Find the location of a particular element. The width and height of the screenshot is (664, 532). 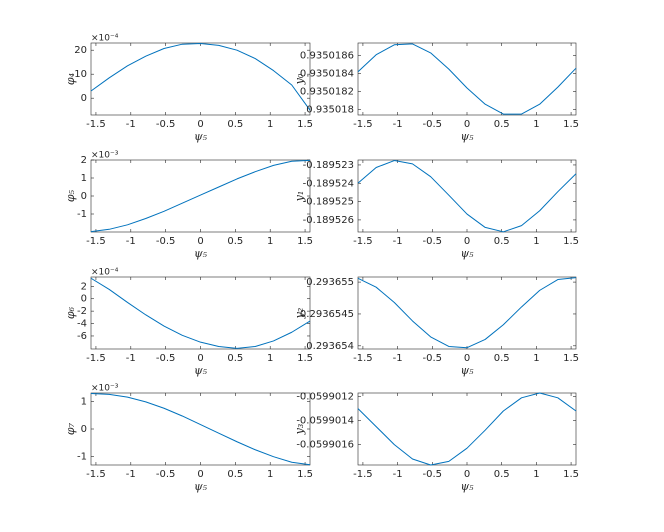

y-tick-label: -0.0599012 is located at coordinates (325, 397).